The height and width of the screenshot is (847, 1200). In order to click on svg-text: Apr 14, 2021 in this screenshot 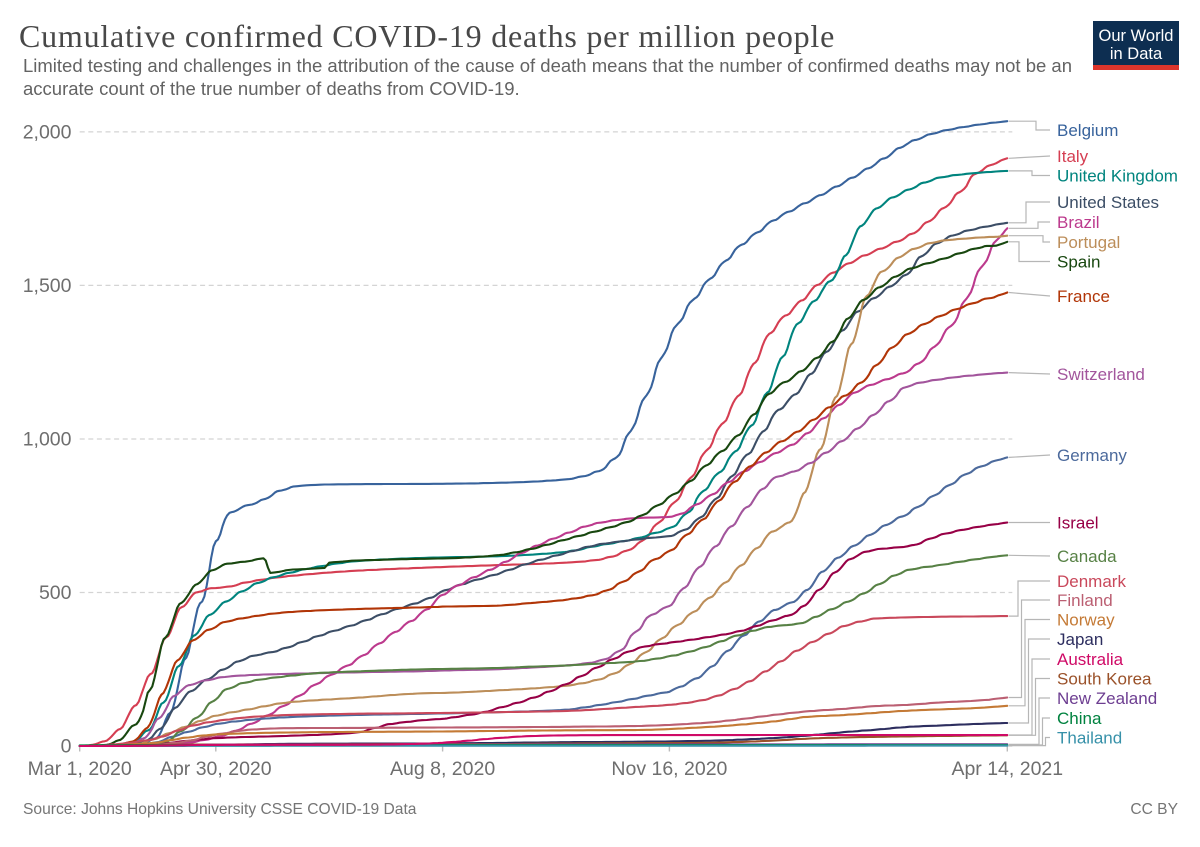, I will do `click(1007, 769)`.